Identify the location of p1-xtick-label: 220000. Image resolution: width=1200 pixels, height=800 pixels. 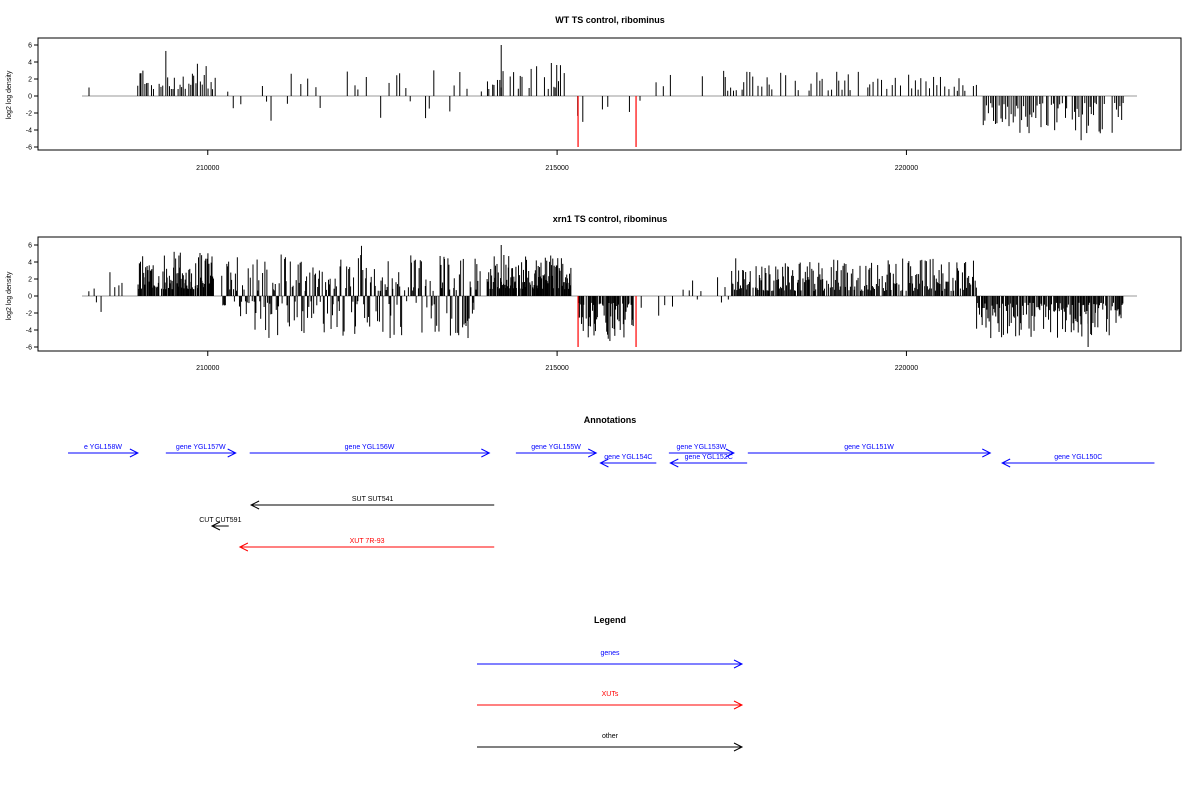
(906, 168).